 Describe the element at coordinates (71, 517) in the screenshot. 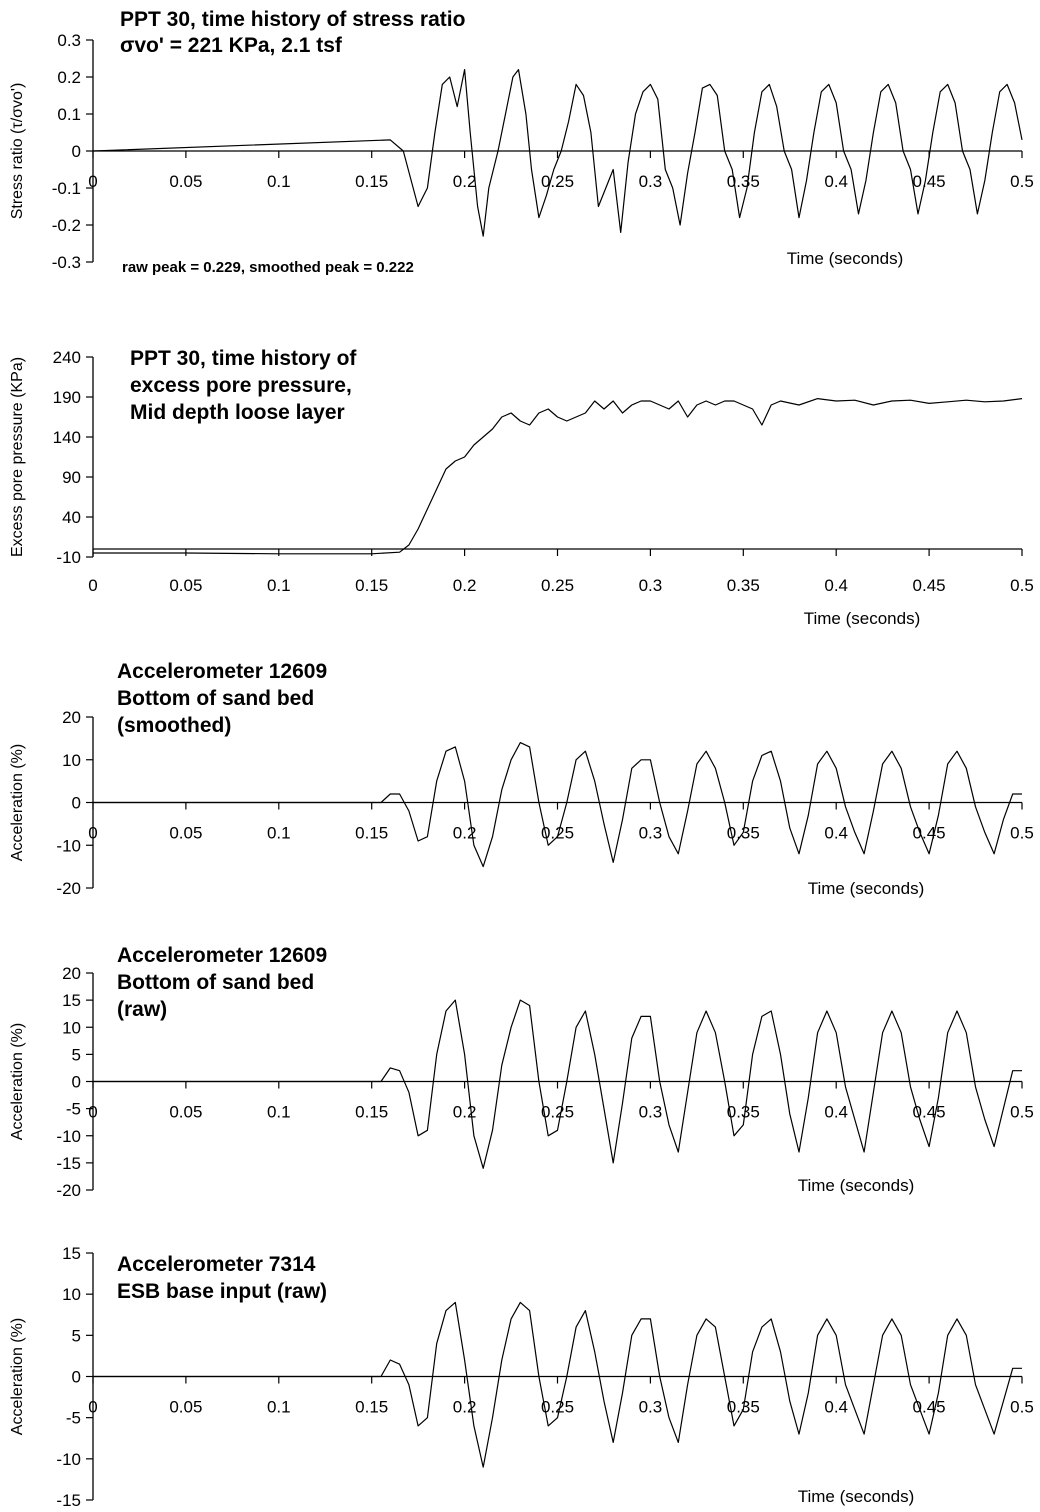

I see `y-tick-label: 40` at that location.